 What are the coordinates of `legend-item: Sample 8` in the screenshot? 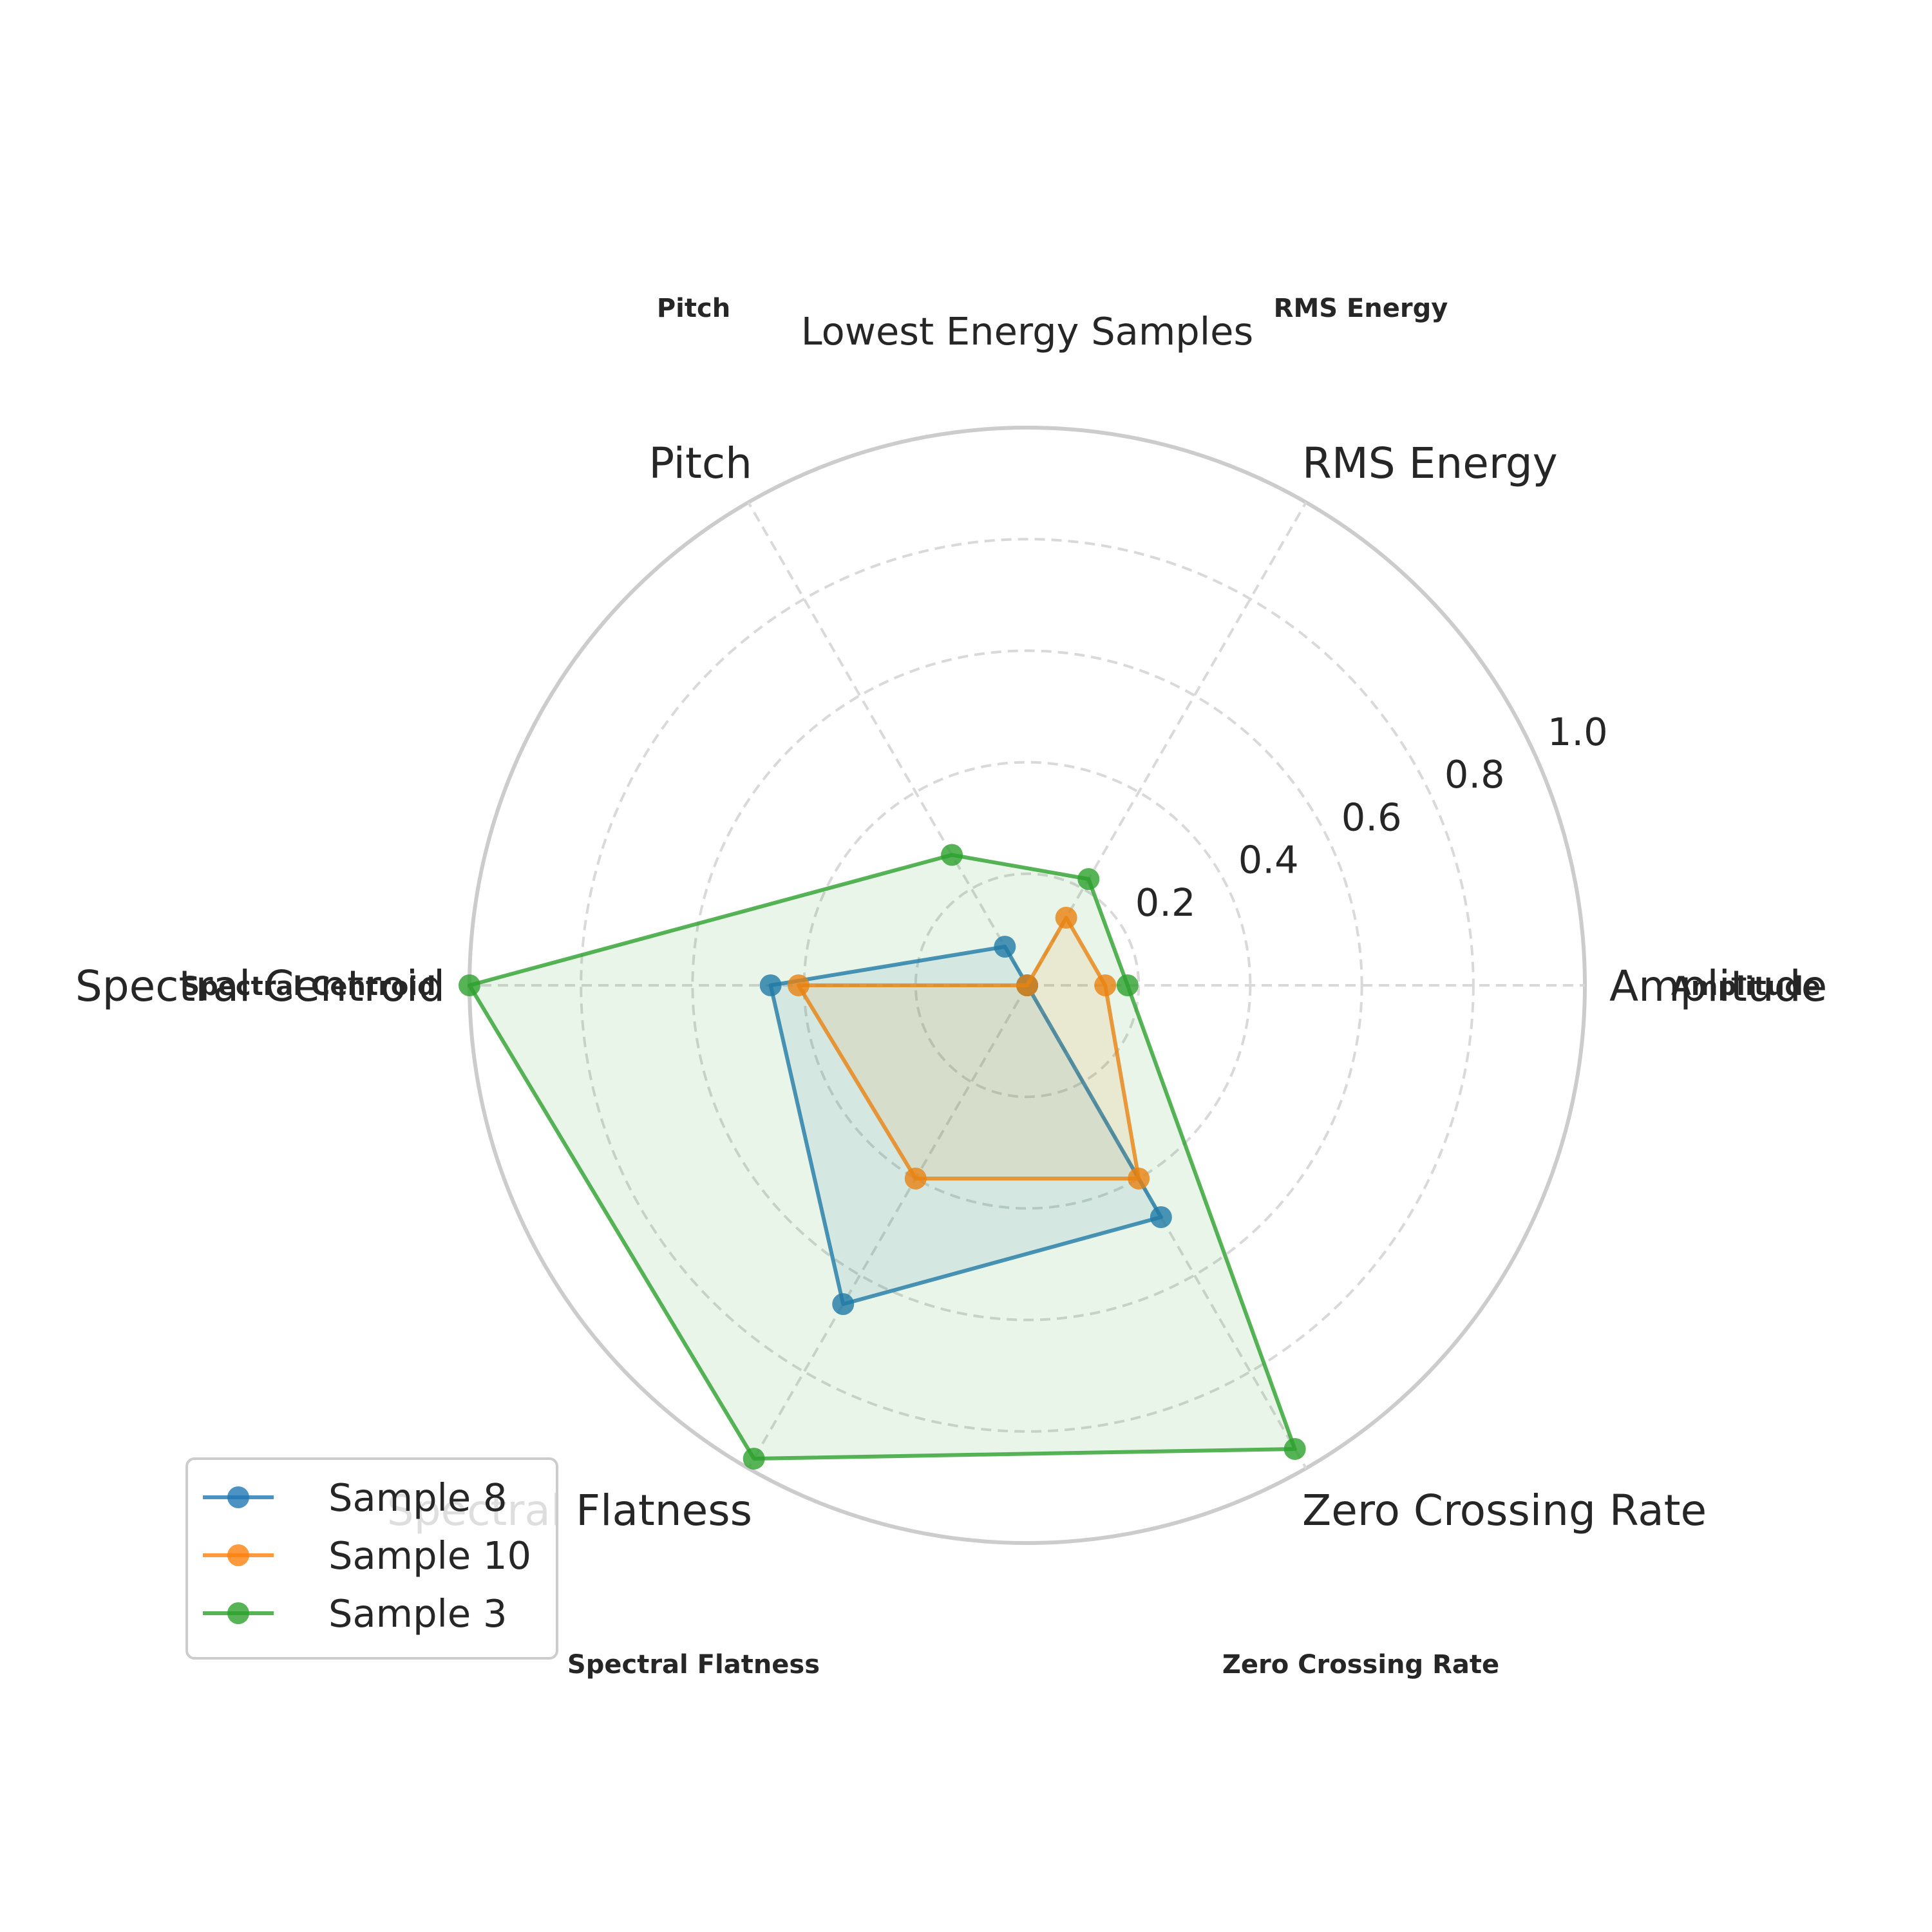 It's located at (355, 1498).